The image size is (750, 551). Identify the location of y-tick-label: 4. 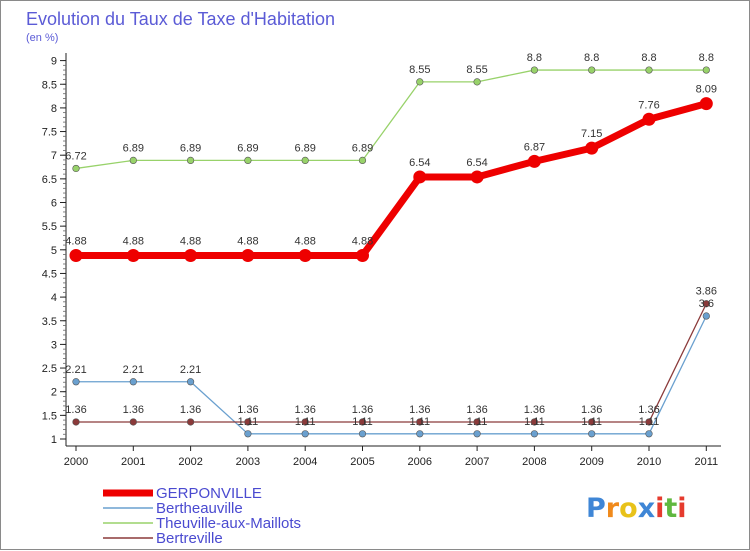
(54, 298).